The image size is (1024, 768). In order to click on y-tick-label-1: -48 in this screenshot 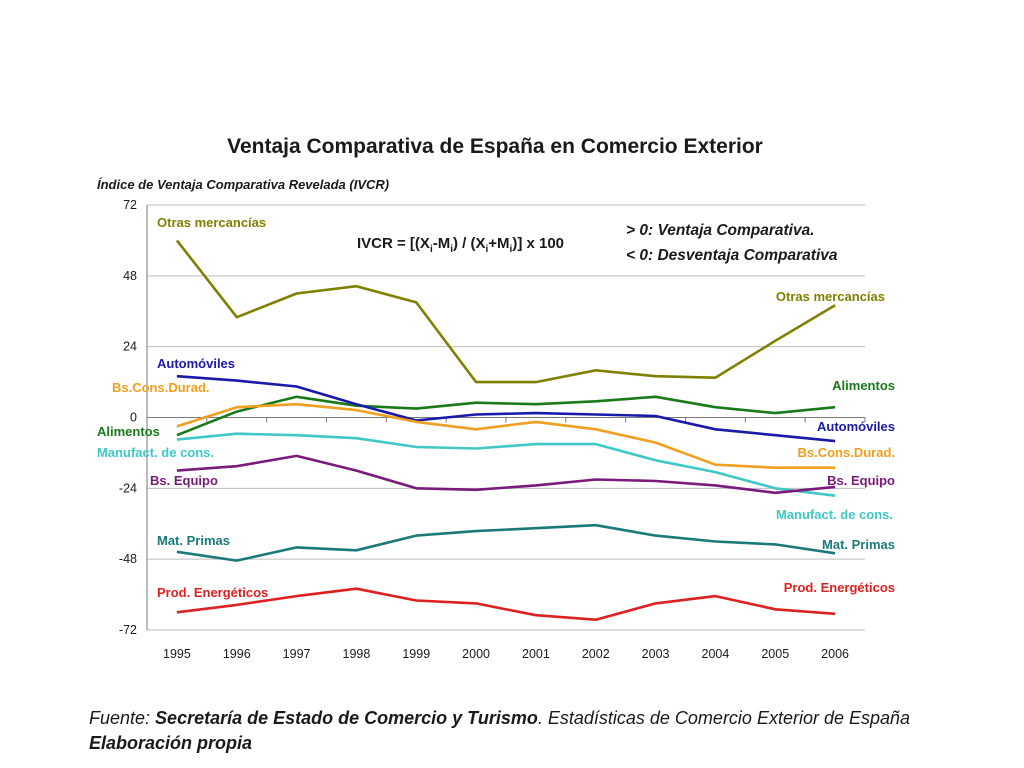, I will do `click(128, 559)`.